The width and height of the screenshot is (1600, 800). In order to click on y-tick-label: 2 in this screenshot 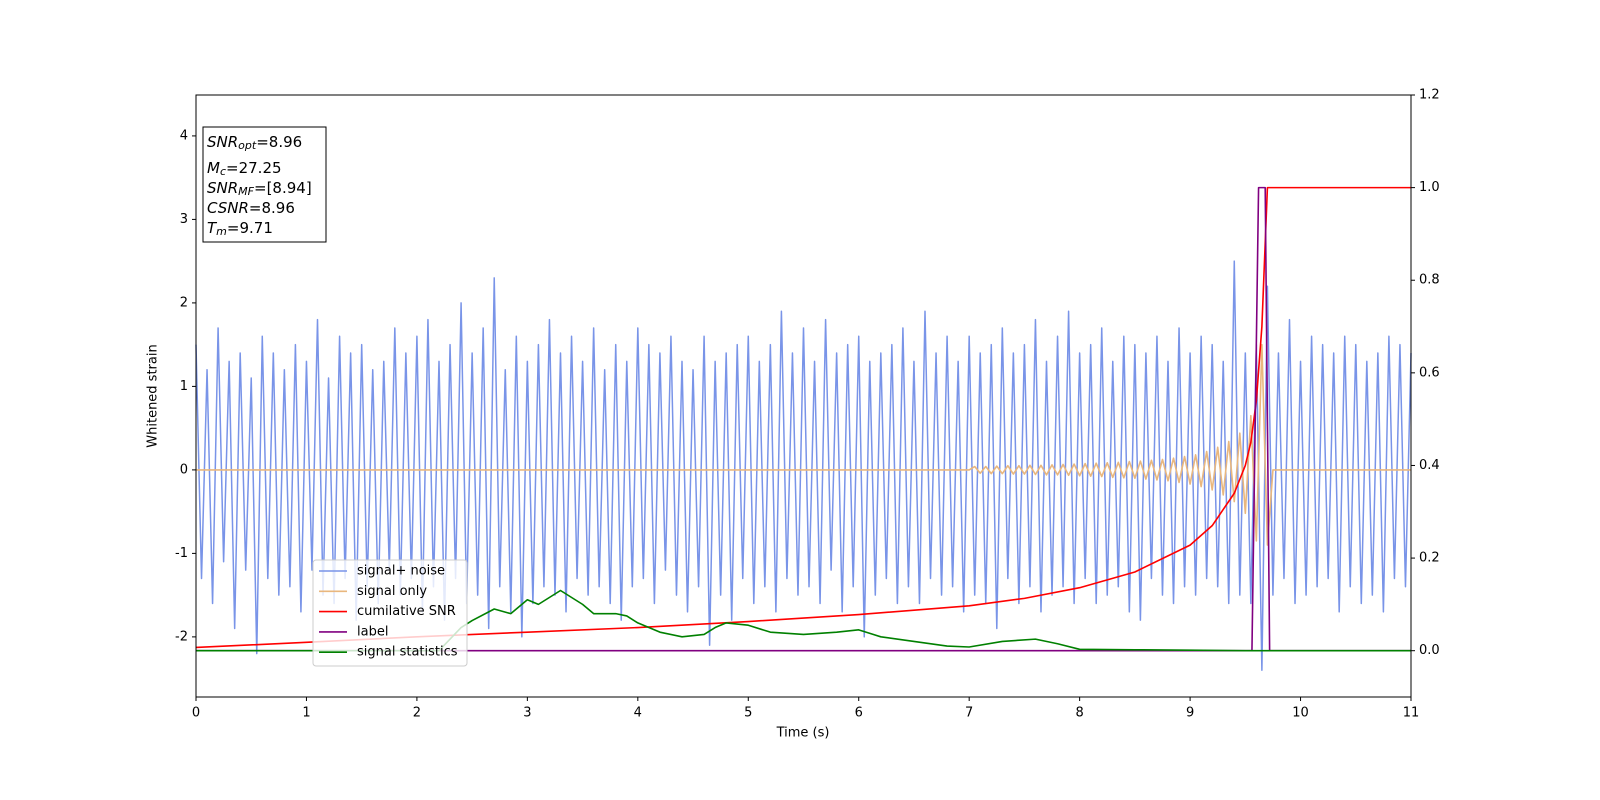, I will do `click(184, 302)`.